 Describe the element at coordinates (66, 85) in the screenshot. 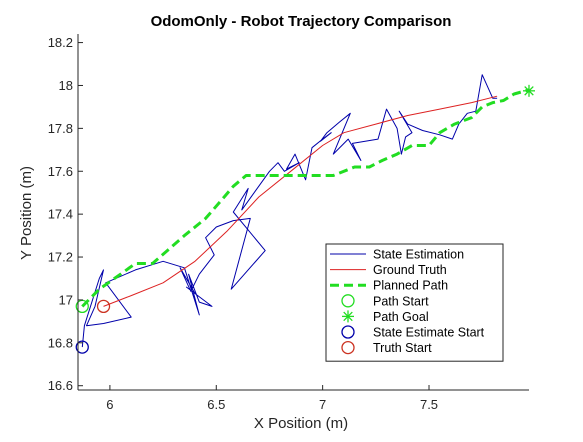

I see `y-tick-label: 18` at that location.